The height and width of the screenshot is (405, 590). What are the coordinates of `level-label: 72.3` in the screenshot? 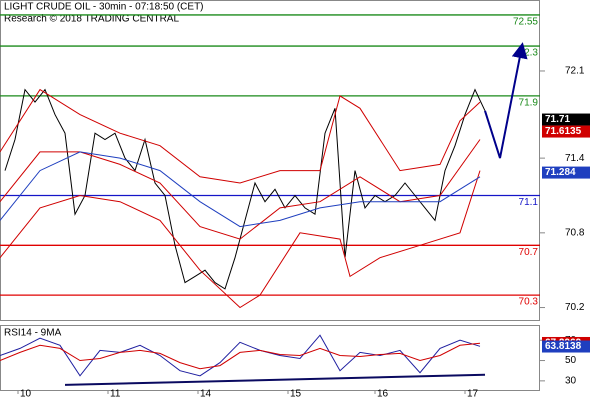 It's located at (529, 53).